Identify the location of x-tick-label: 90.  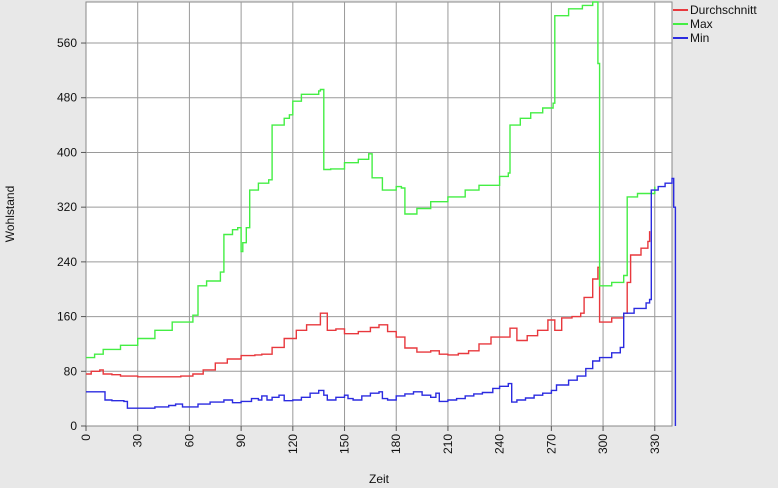
(241, 441).